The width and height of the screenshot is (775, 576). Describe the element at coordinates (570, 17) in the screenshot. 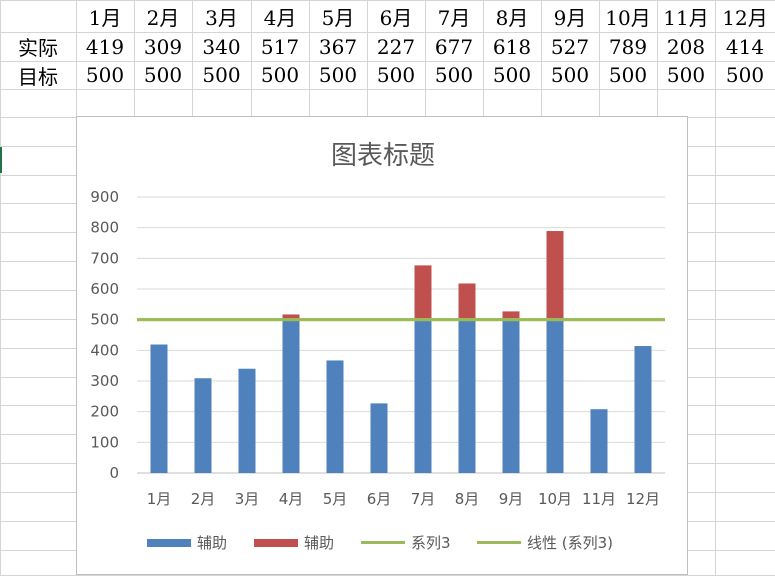

I see `month-header-cell: 9月` at that location.